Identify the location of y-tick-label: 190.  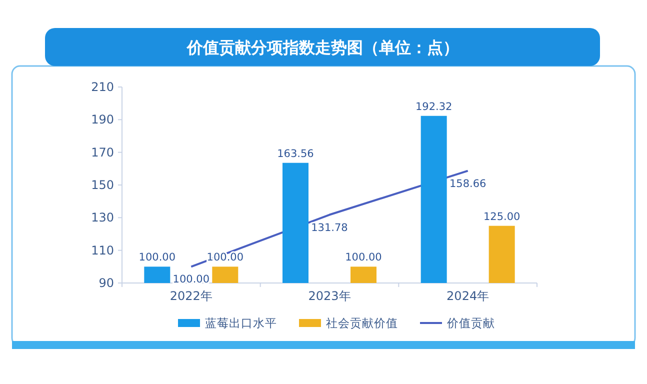
(102, 119).